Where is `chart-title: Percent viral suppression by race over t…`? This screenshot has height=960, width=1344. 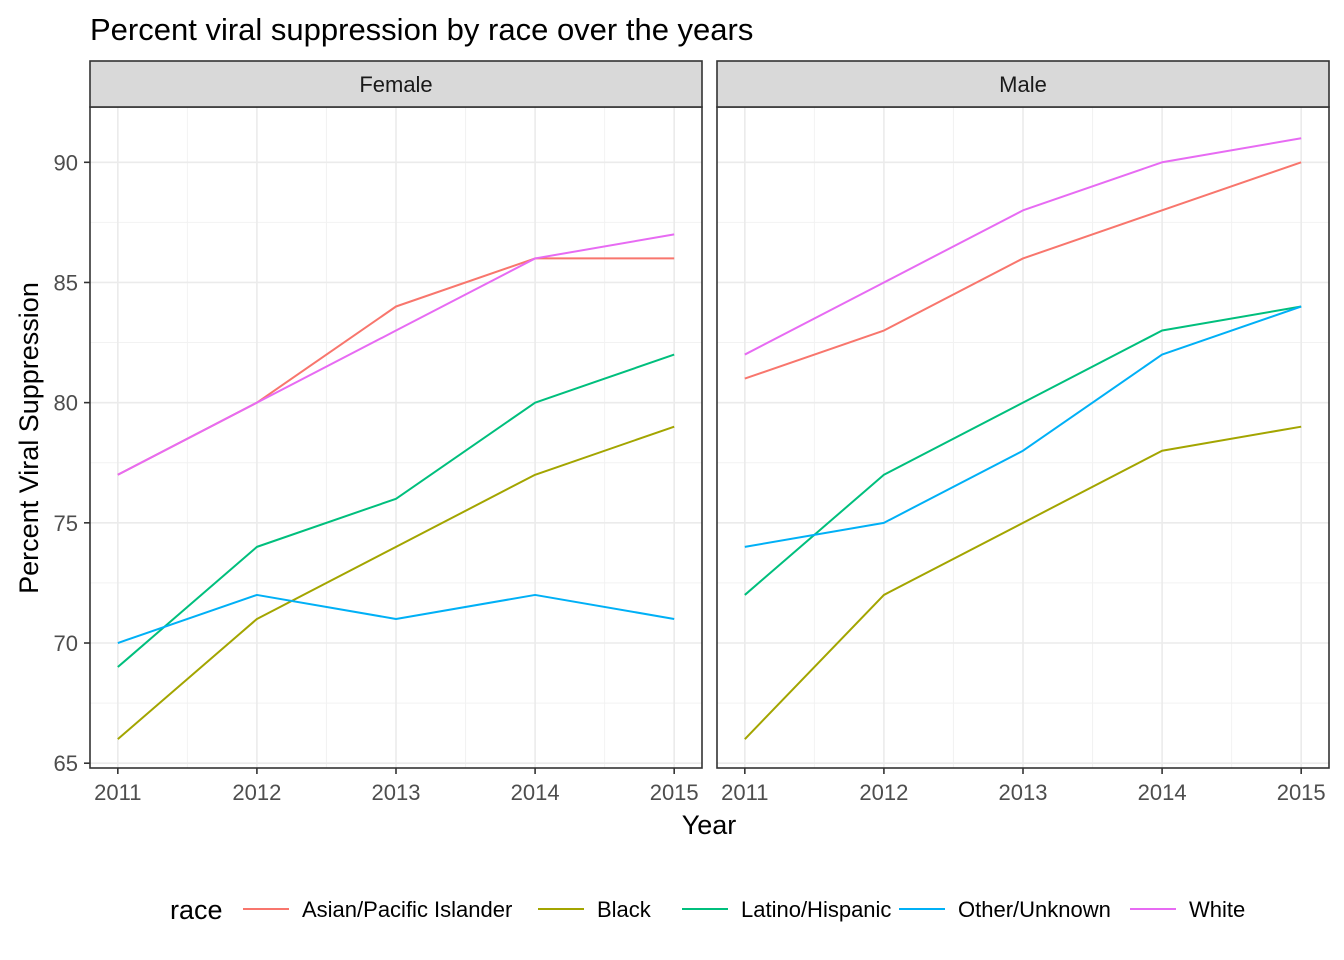 chart-title: Percent viral suppression by race over t… is located at coordinates (421, 29).